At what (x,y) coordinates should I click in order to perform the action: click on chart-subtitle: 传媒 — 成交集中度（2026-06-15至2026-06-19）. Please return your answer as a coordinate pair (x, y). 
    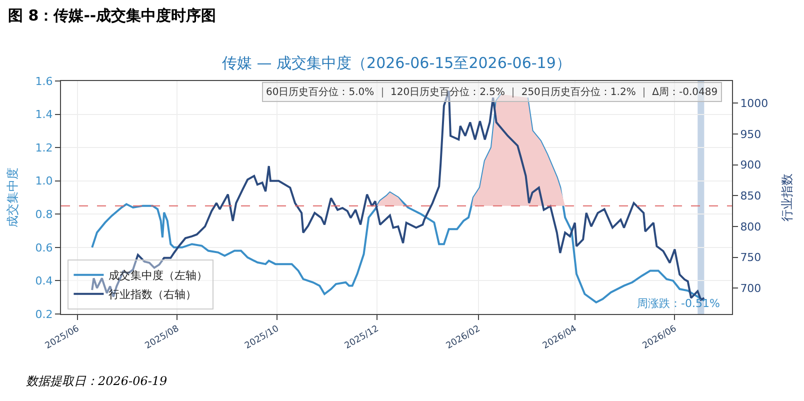
    Looking at the image, I should click on (396, 63).